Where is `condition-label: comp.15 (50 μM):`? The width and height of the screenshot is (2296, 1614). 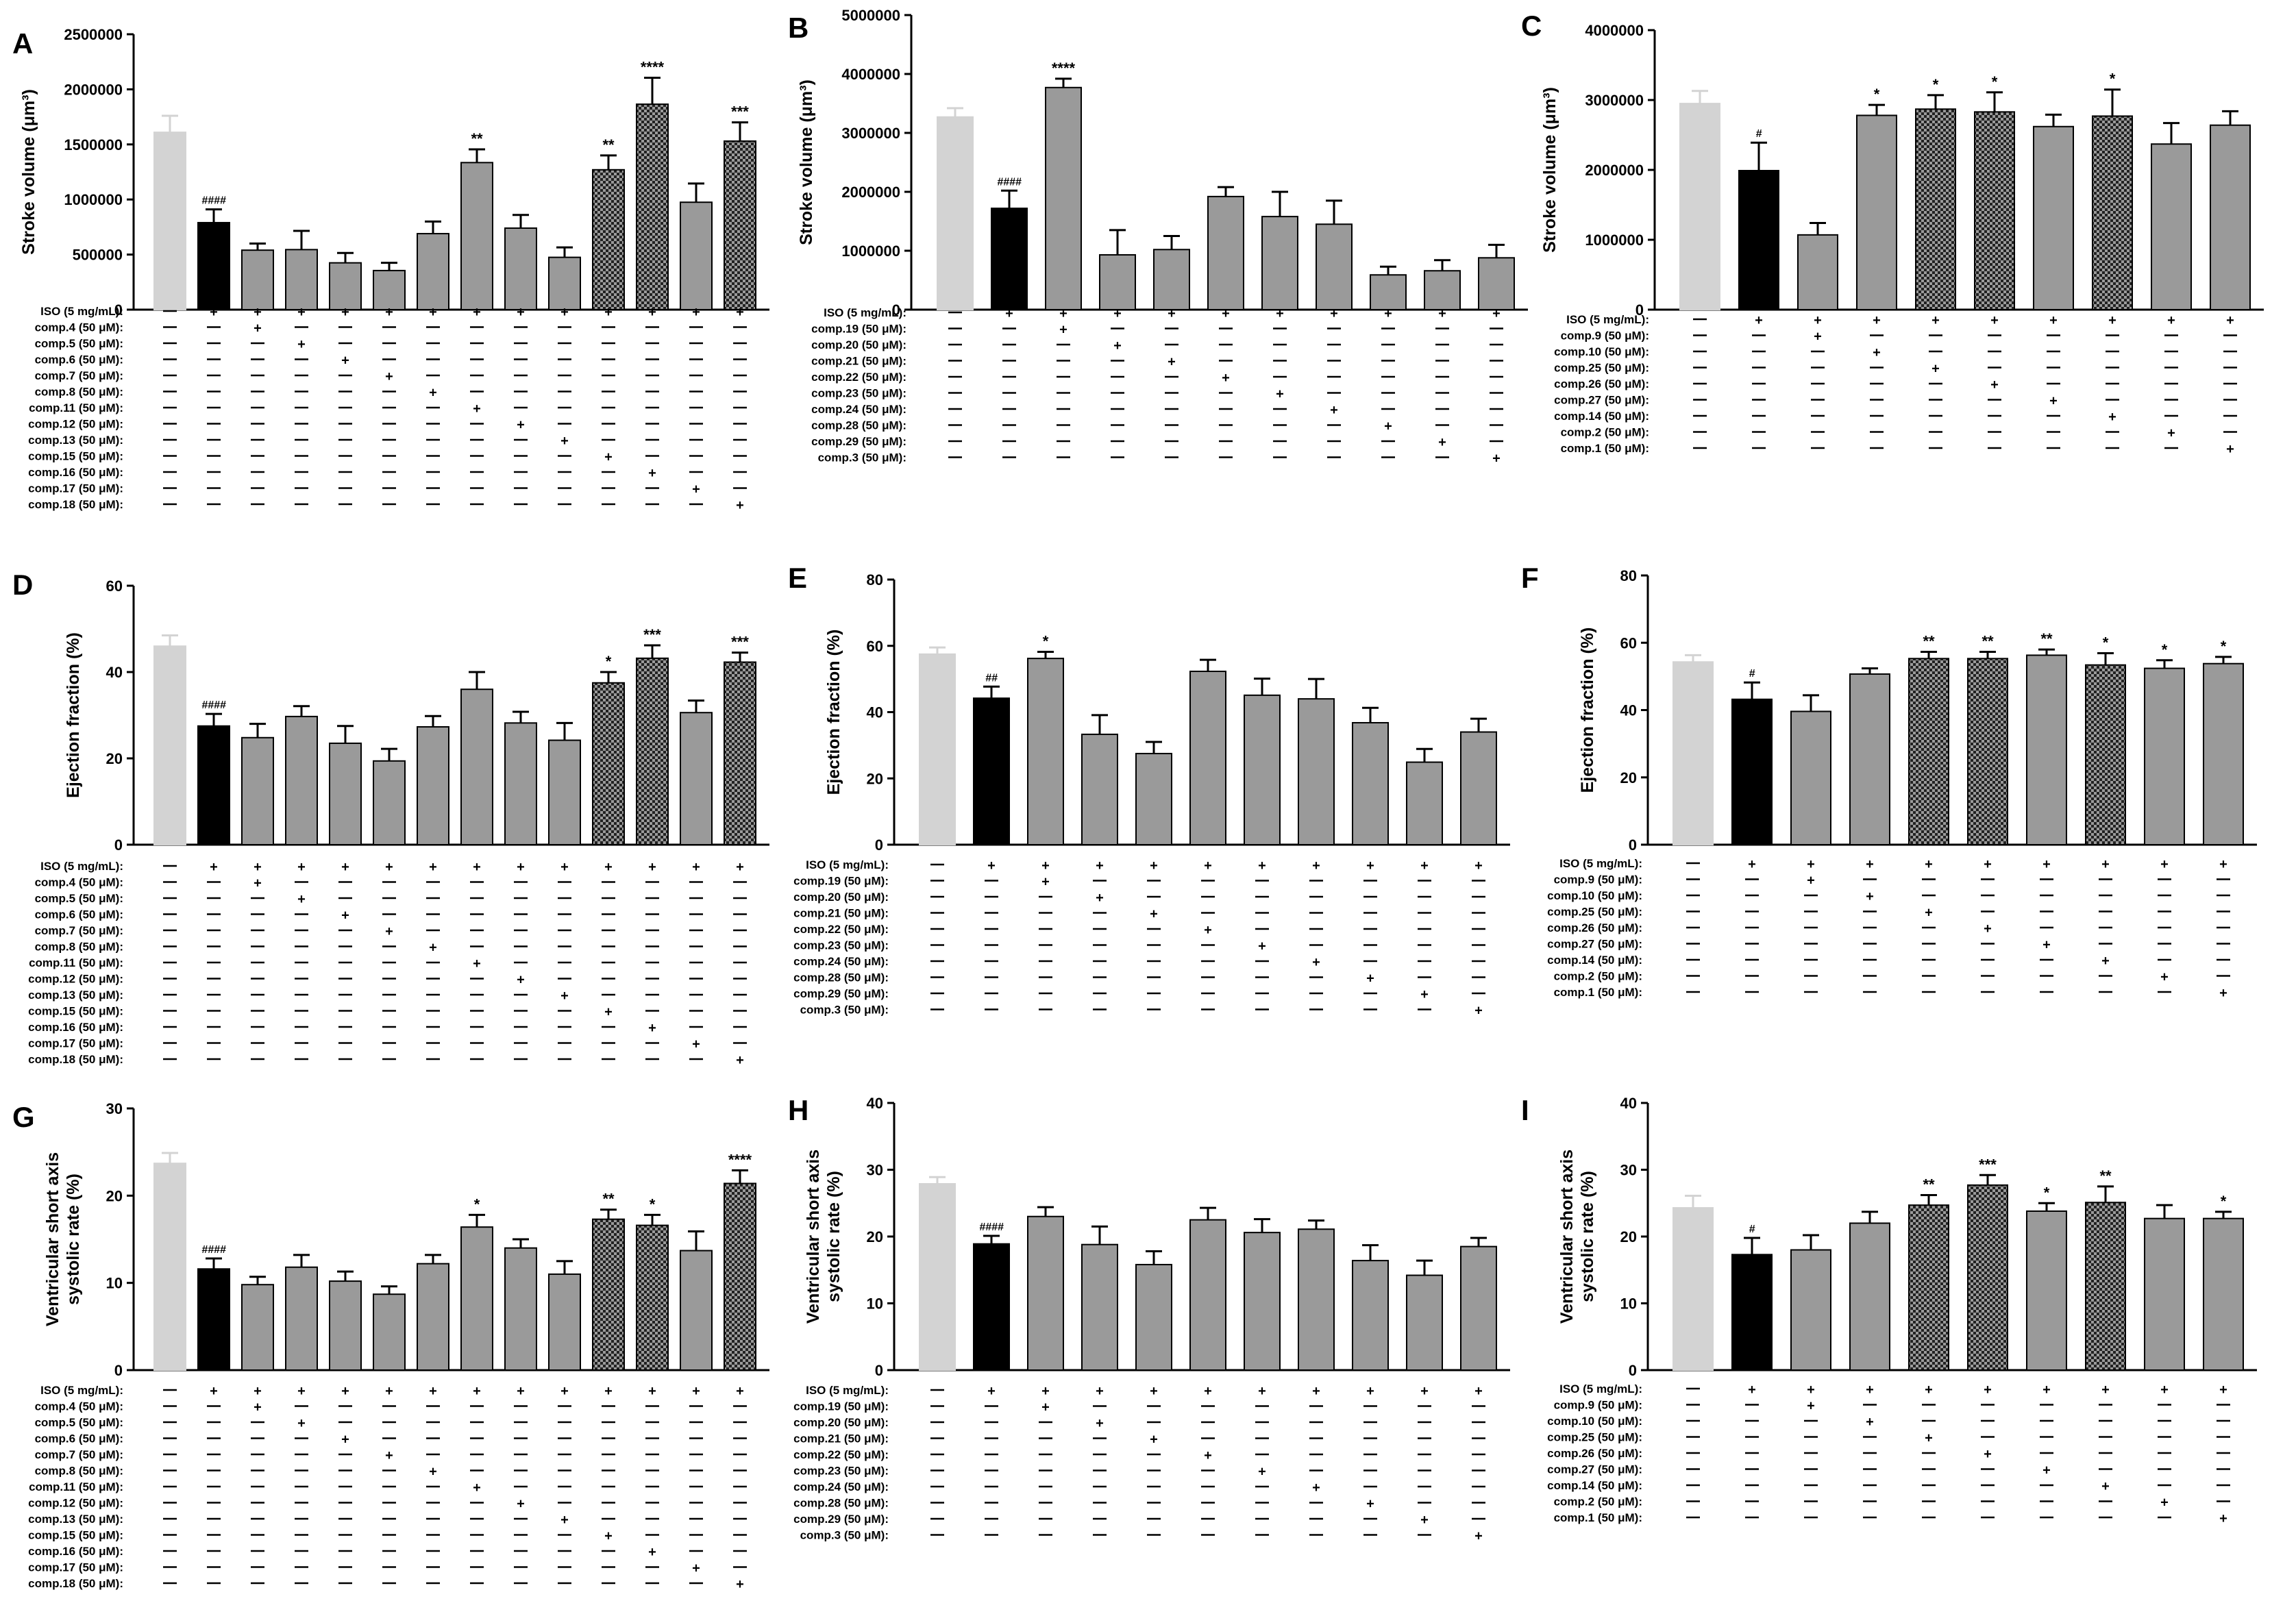
condition-label: comp.15 (50 μM): is located at coordinates (75, 1012).